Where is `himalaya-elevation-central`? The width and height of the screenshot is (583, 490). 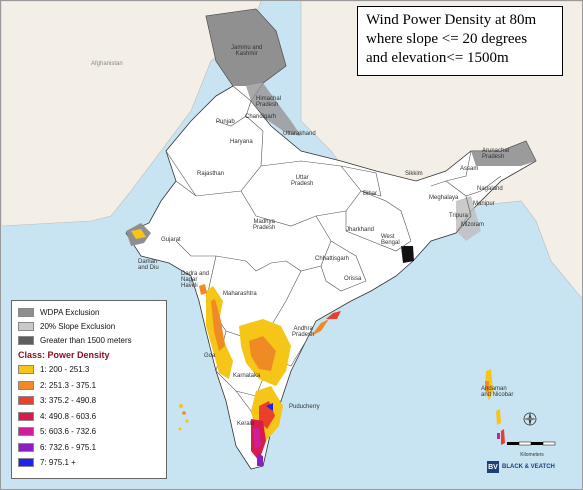
himalaya-elevation-central is located at coordinates (273, 109).